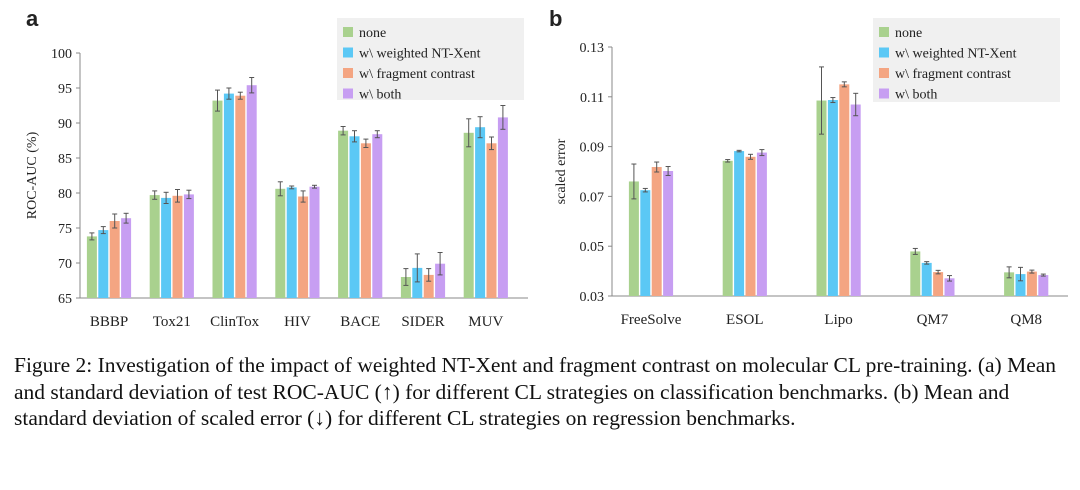 The width and height of the screenshot is (1080, 490). What do you see at coordinates (360, 322) in the screenshot?
I see `x-tick-label: BACE` at bounding box center [360, 322].